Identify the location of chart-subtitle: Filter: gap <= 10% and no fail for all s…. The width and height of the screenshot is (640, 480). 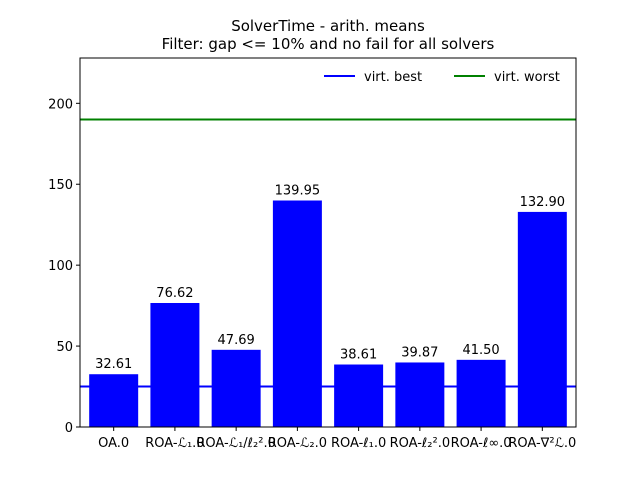
(328, 44).